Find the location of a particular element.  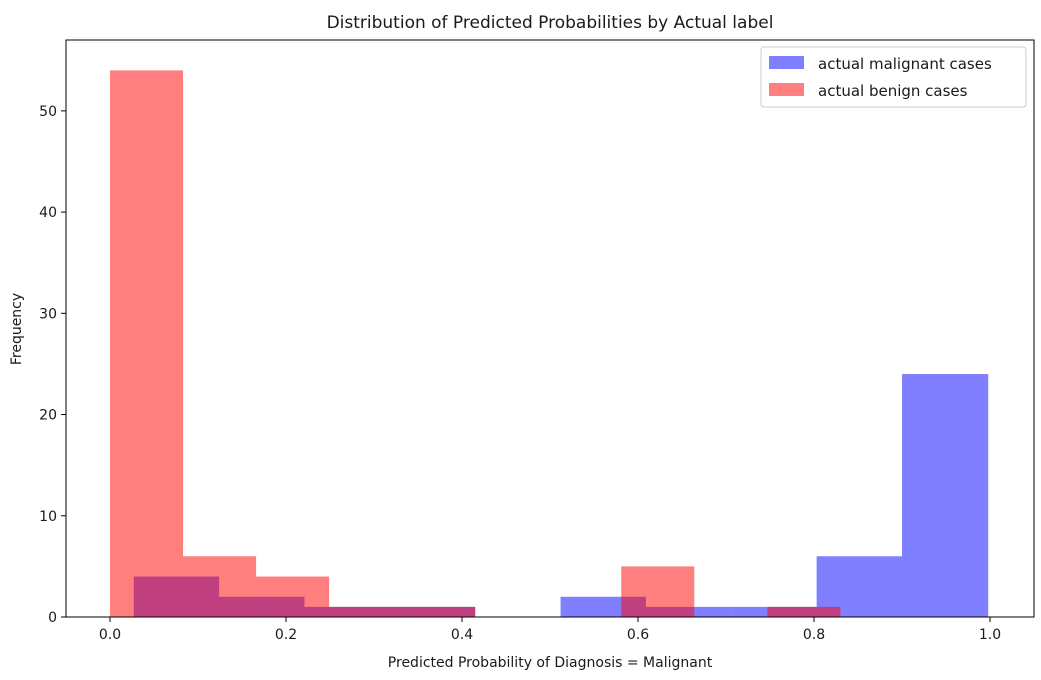

legend-label-malignant: actual malignant cases is located at coordinates (905, 64).